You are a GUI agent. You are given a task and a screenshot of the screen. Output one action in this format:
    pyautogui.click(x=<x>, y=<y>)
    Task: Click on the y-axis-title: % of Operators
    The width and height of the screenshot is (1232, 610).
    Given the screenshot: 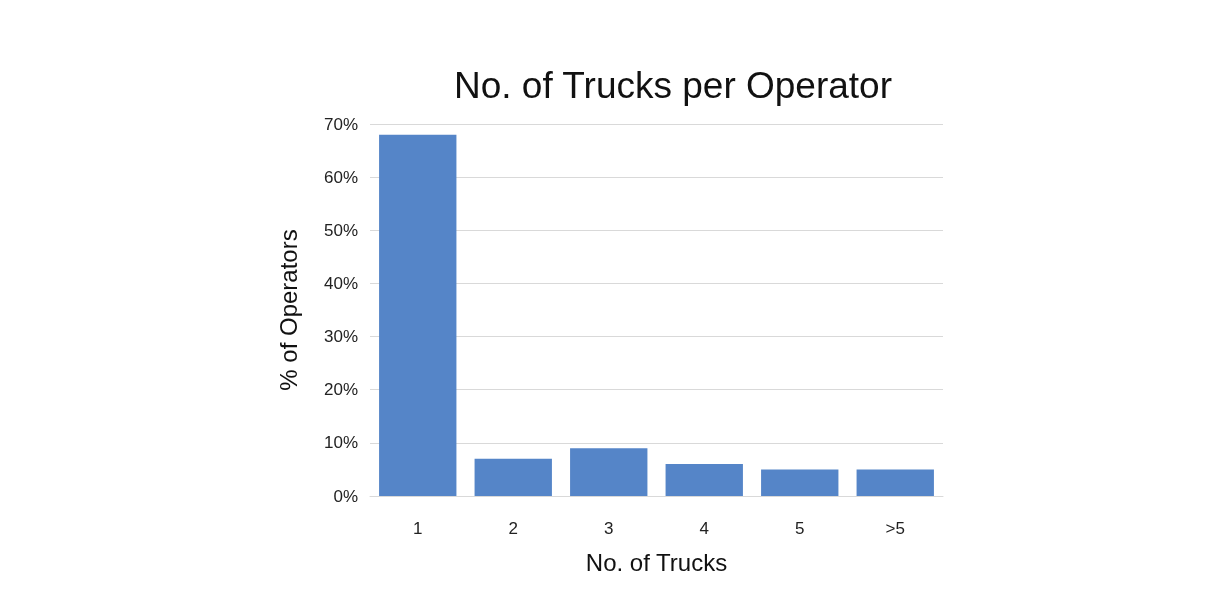 What is the action you would take?
    pyautogui.click(x=288, y=310)
    